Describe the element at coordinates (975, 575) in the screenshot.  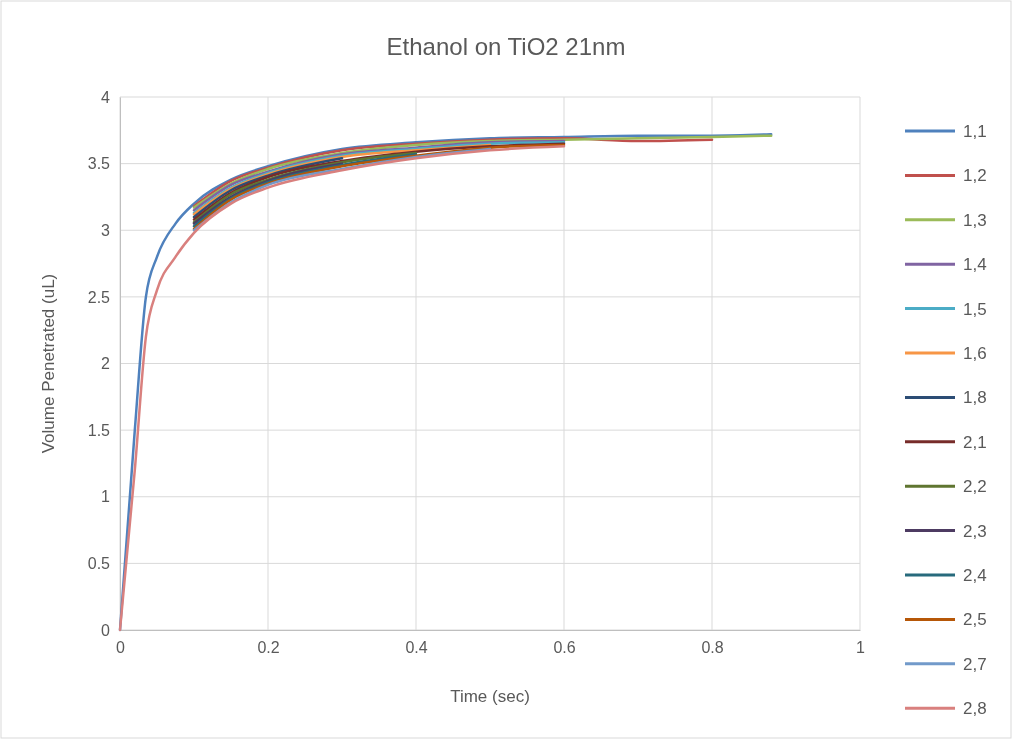
I see `legend-label: 2,4` at that location.